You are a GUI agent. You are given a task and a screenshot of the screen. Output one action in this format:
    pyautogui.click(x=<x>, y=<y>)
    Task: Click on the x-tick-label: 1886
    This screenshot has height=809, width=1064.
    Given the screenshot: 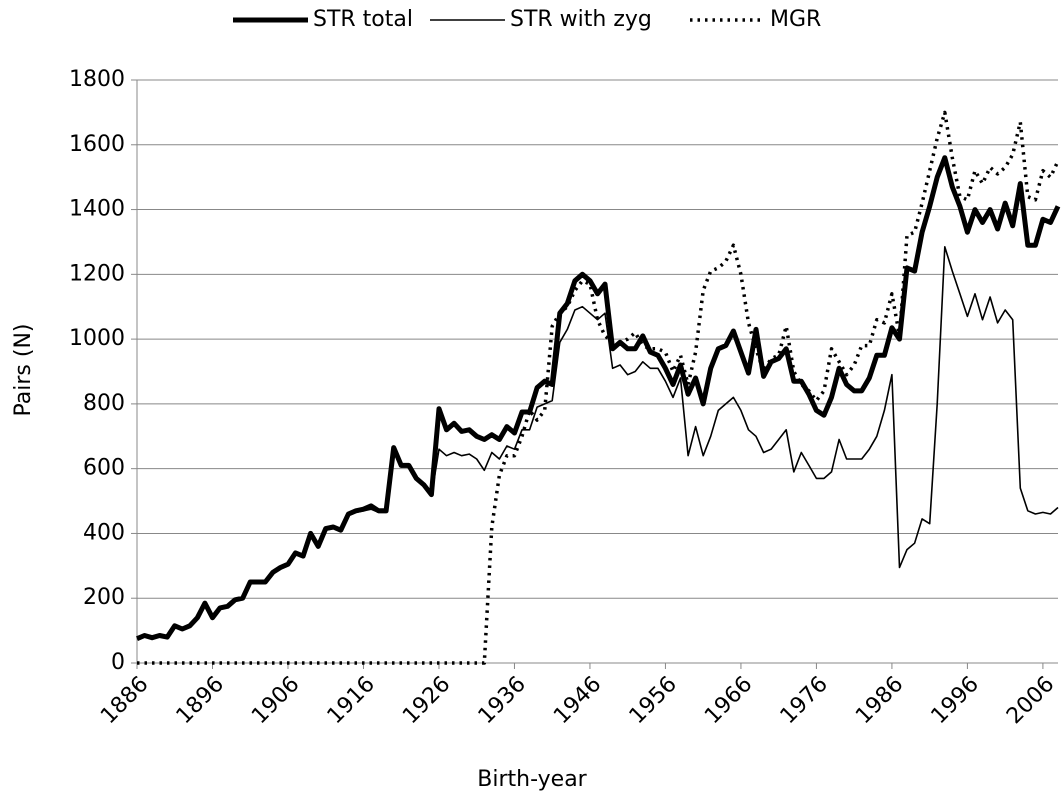 What is the action you would take?
    pyautogui.click(x=124, y=700)
    